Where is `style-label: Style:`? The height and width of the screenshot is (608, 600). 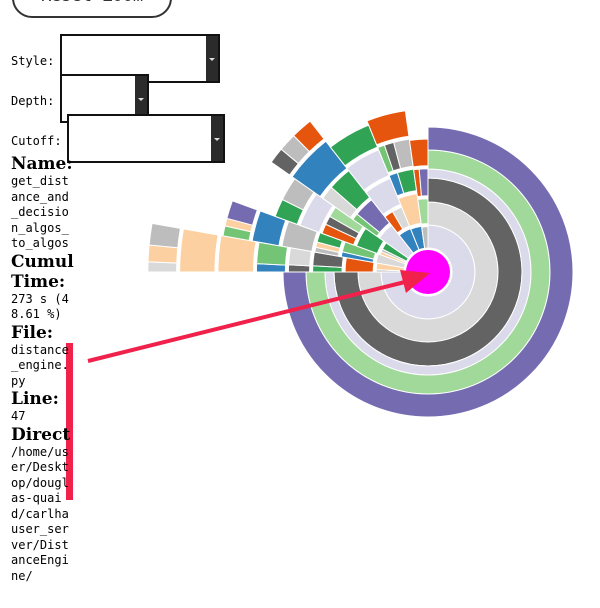 style-label: Style: is located at coordinates (33, 61).